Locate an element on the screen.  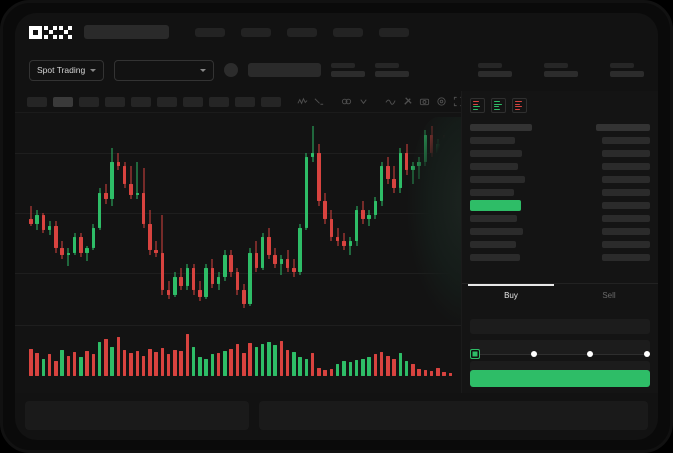
order-book-rows is located at coordinates (560, 191).